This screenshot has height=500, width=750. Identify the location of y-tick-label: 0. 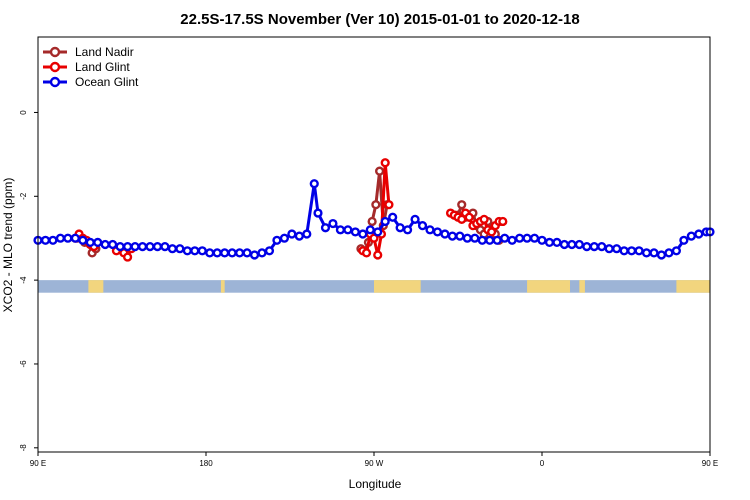
(23, 112).